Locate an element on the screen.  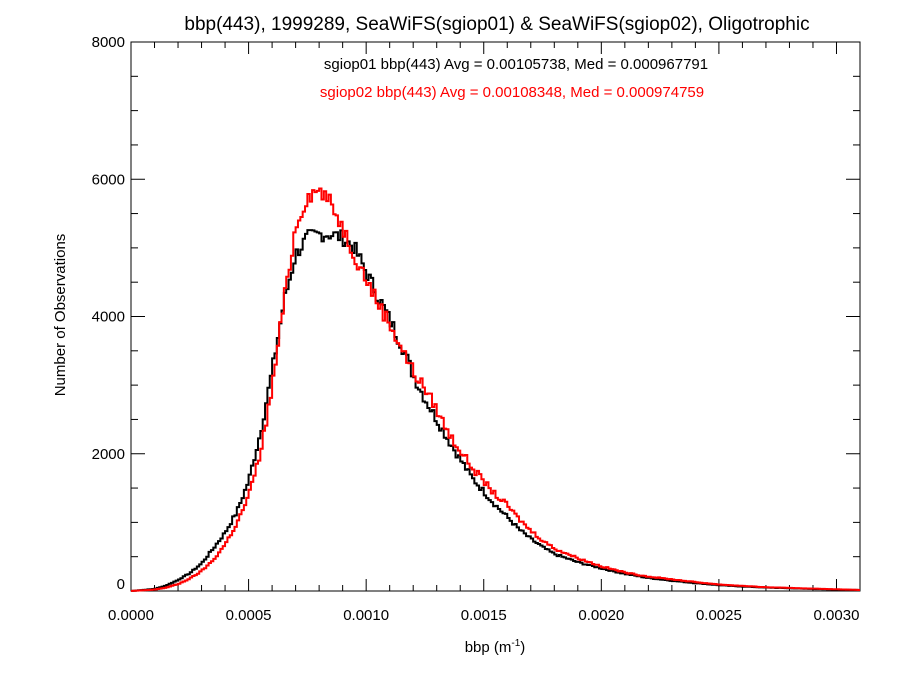
y-tick-label: 4000 is located at coordinates (108, 317).